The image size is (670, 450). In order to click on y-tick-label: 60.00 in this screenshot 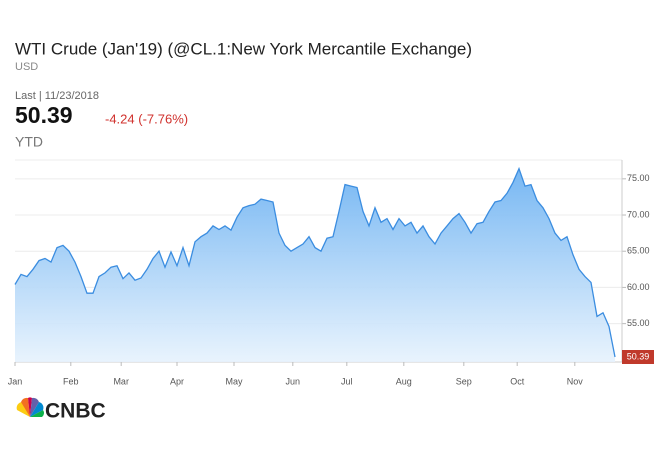, I will do `click(638, 287)`.